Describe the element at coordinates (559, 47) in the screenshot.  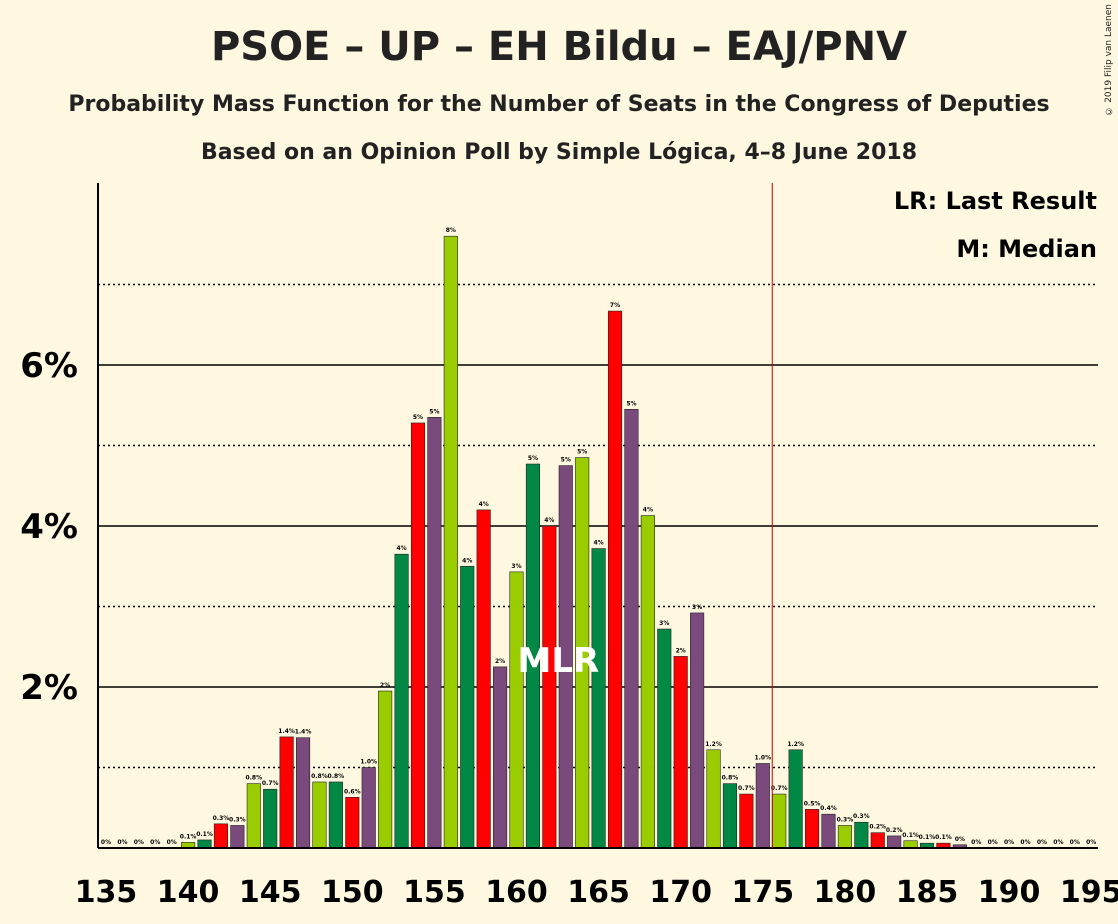
I see `chart-title: PSOE – UP – EH Bildu – EAJ/PNV` at that location.